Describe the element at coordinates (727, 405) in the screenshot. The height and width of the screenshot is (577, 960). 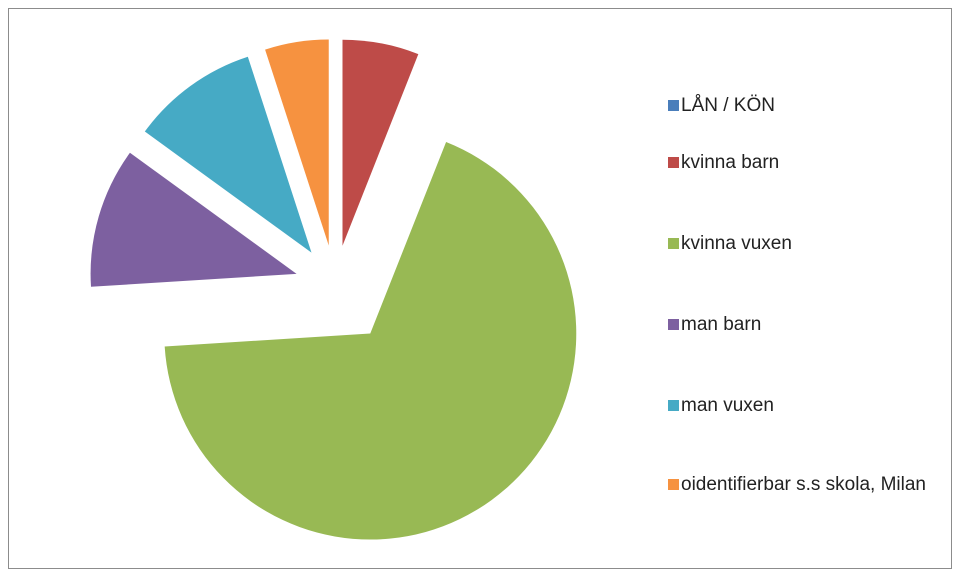
I see `legend-label: man vuxen` at that location.